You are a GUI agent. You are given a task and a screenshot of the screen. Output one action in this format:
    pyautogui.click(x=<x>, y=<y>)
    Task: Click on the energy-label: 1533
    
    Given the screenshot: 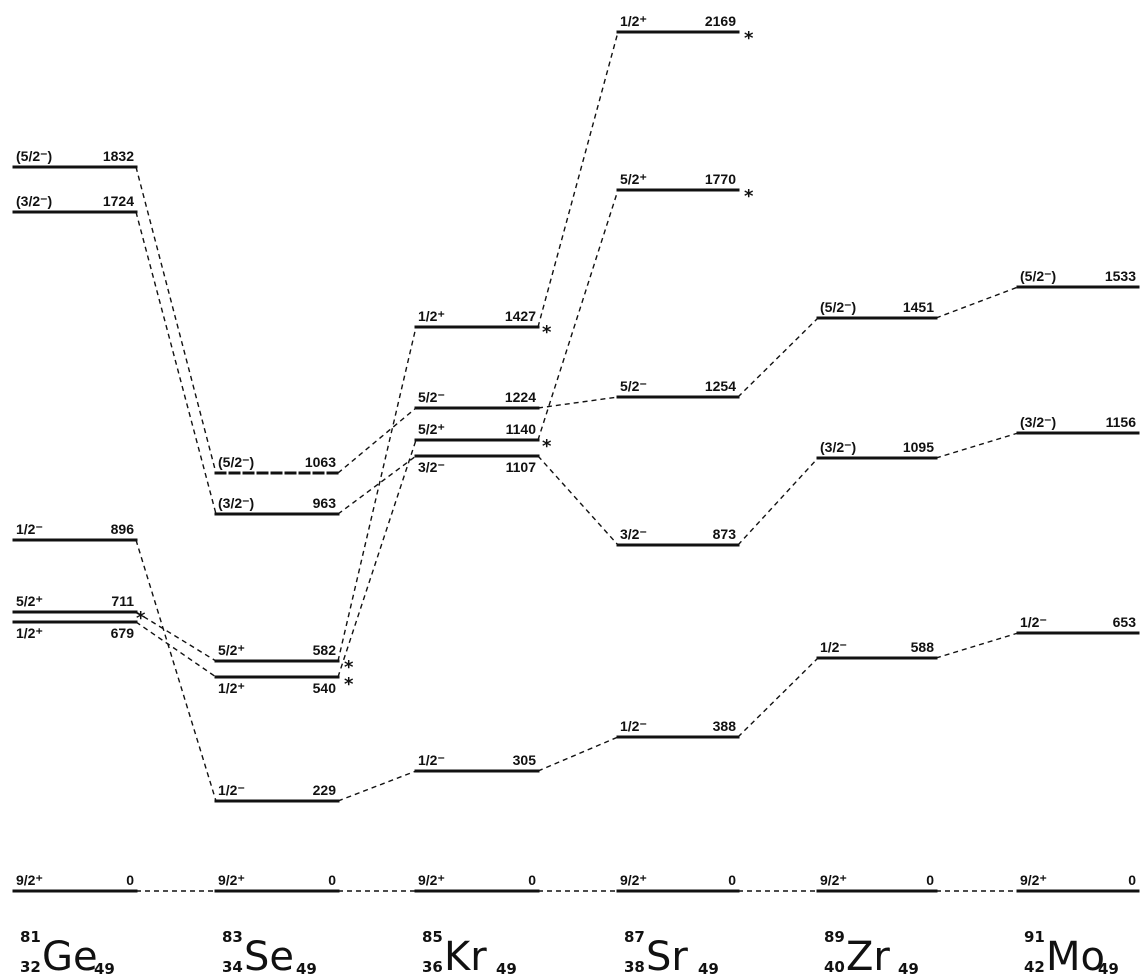 What is the action you would take?
    pyautogui.click(x=1120, y=276)
    